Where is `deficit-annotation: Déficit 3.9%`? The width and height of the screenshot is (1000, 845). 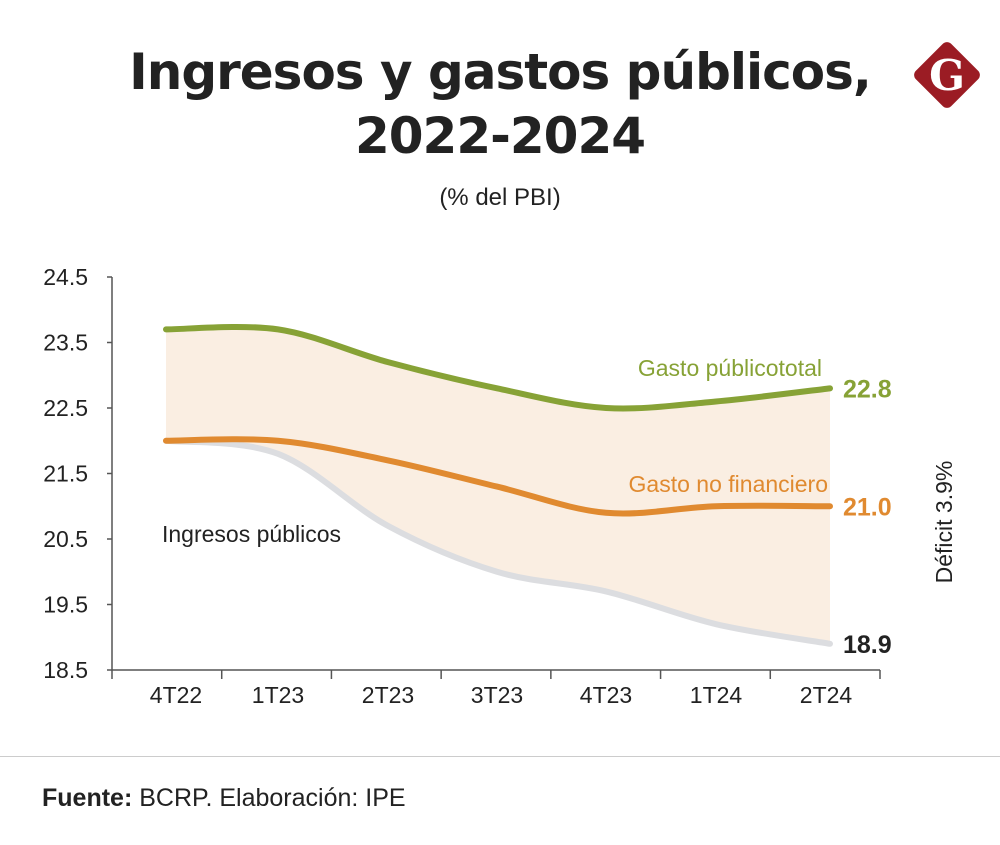 deficit-annotation: Déficit 3.9% is located at coordinates (944, 522).